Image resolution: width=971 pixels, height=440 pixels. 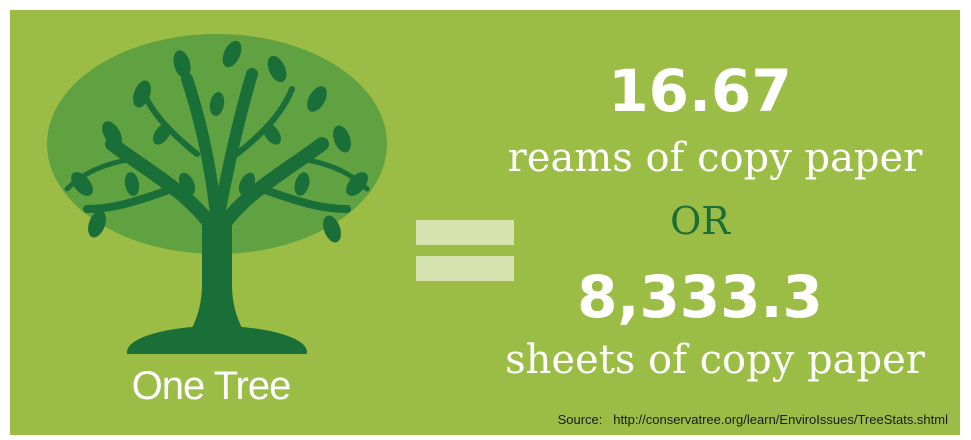 I want to click on source-label: Source:, so click(x=580, y=419).